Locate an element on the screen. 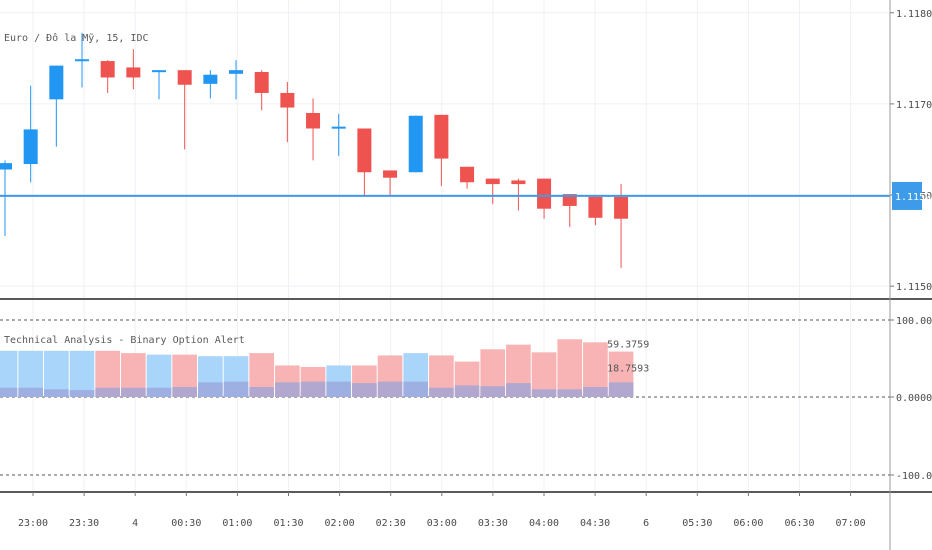 The height and width of the screenshot is (550, 932). time-tick-label: 06:00 is located at coordinates (748, 523).